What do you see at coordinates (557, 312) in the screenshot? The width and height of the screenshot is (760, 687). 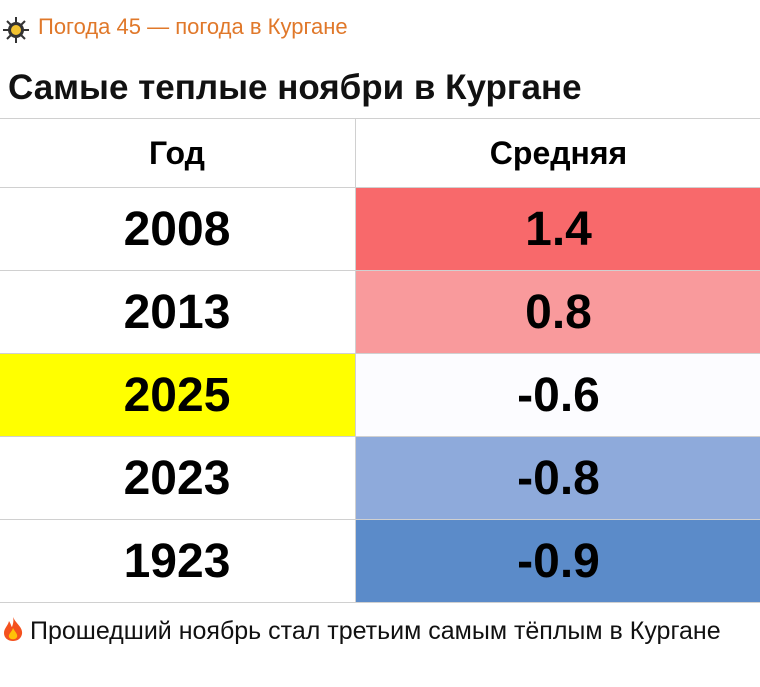 I see `value-cell: 0.8` at bounding box center [557, 312].